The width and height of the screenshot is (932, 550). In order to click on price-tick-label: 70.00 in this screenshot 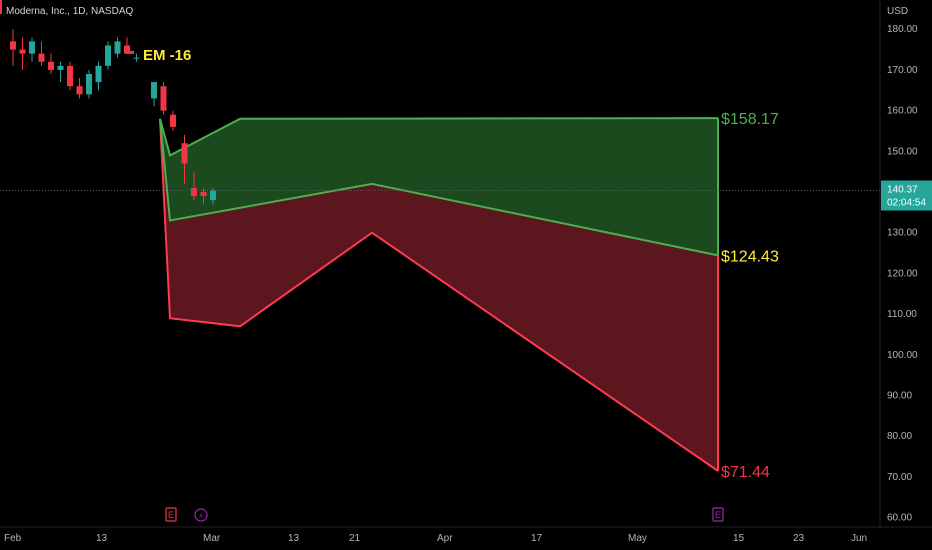, I will do `click(899, 477)`.